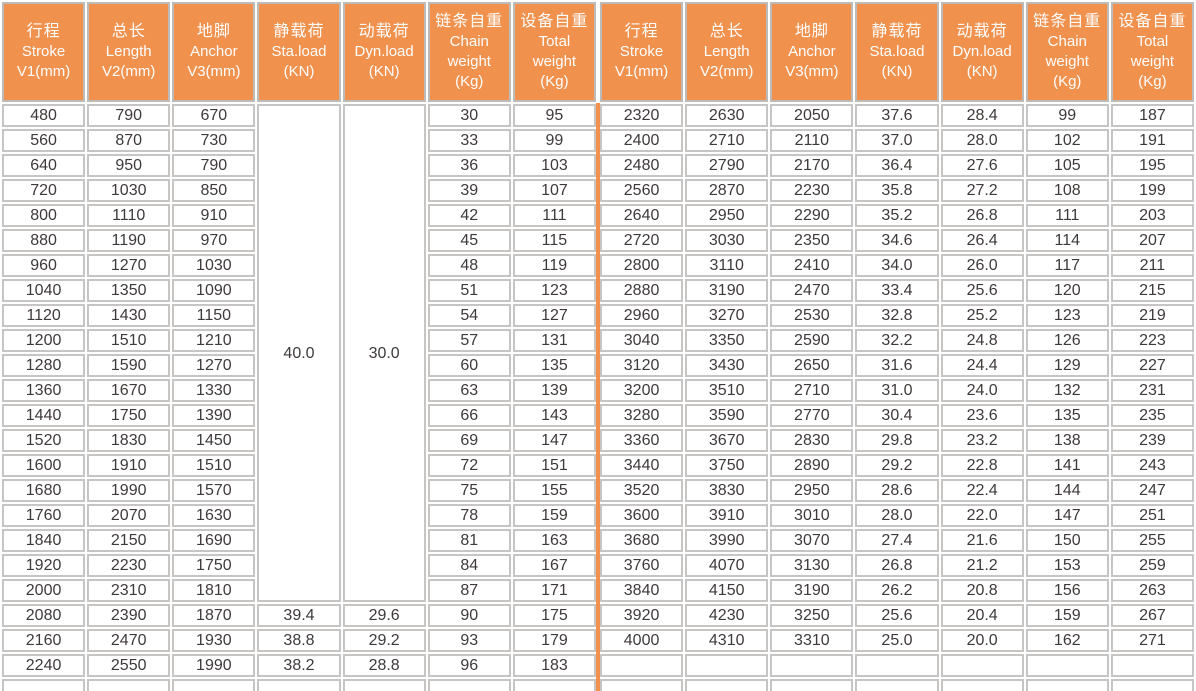  What do you see at coordinates (299, 51) in the screenshot?
I see `column-header-text: Sta.load` at bounding box center [299, 51].